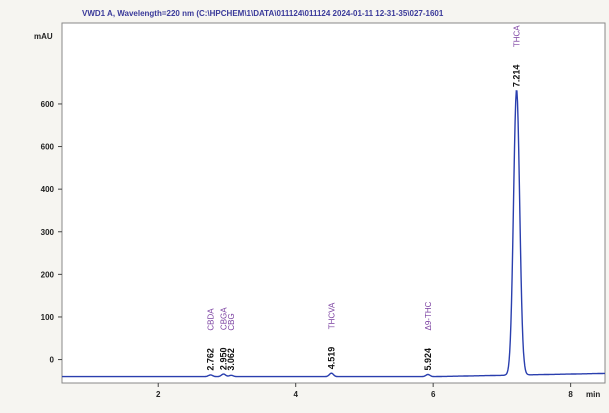 The height and width of the screenshot is (413, 609). Describe the element at coordinates (428, 359) in the screenshot. I see `peak-rt-label: 5.924` at that location.